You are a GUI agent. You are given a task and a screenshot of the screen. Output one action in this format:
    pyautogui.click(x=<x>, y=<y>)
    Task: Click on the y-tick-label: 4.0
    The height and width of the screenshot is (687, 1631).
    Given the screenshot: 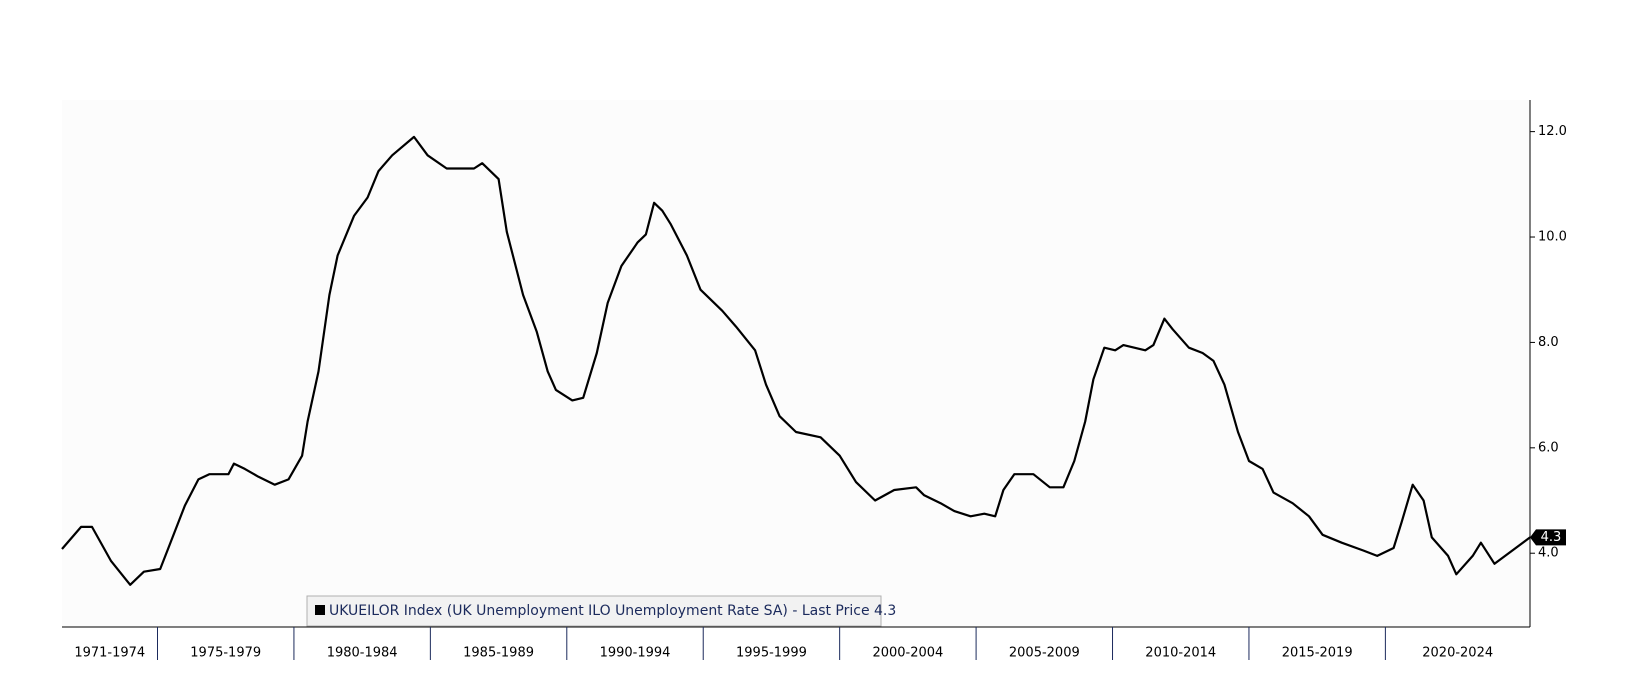 What is the action you would take?
    pyautogui.click(x=1548, y=553)
    